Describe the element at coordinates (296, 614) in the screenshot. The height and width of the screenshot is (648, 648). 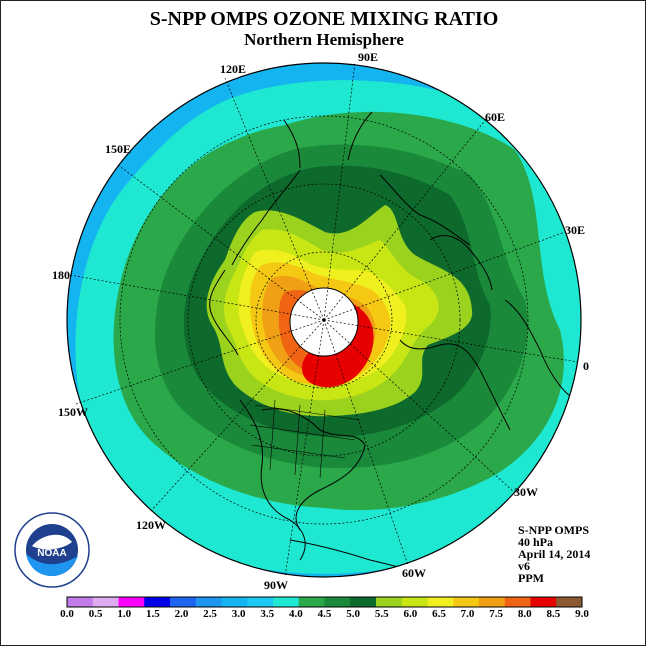
I see `colorbar-tick-label: 4.0` at that location.